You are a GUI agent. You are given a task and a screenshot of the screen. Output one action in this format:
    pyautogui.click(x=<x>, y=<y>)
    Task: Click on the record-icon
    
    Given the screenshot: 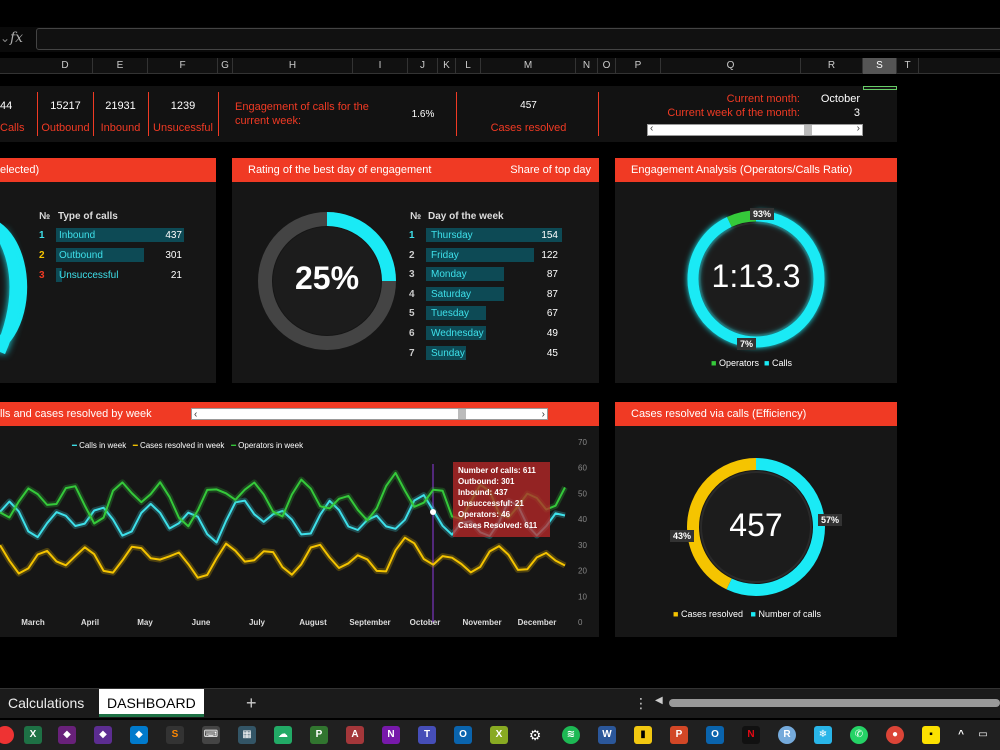 What is the action you would take?
    pyautogui.click(x=7, y=735)
    